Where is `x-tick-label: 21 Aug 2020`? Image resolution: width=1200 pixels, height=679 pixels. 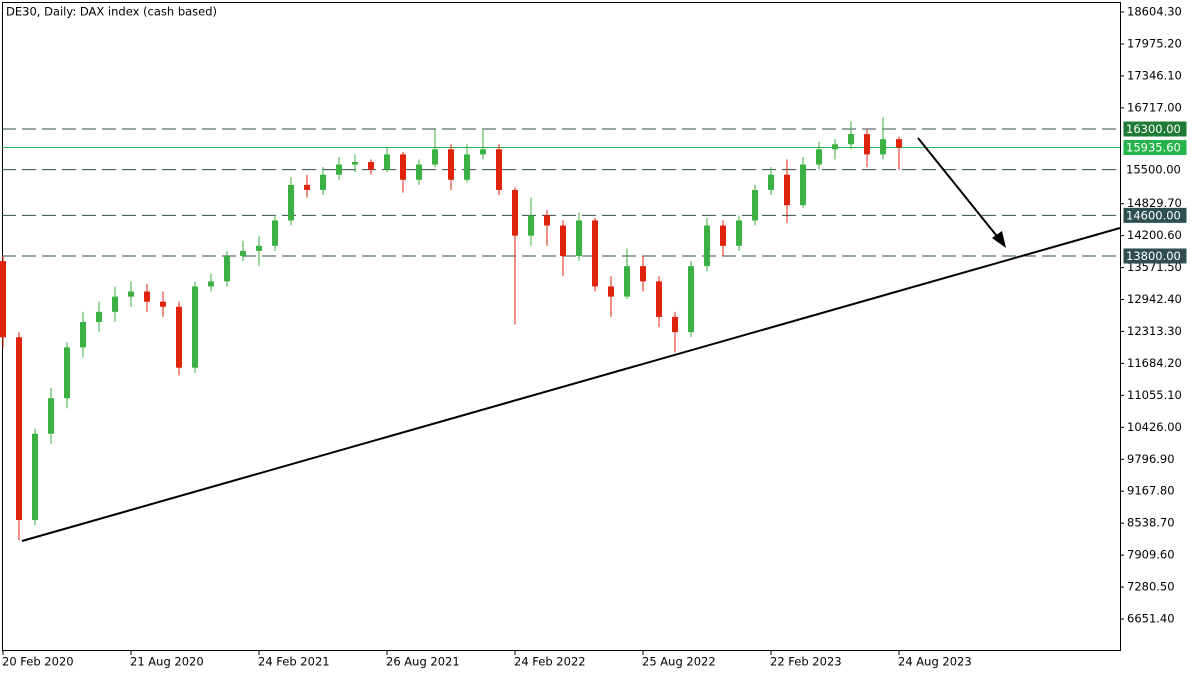
x-tick-label: 21 Aug 2020 is located at coordinates (167, 662).